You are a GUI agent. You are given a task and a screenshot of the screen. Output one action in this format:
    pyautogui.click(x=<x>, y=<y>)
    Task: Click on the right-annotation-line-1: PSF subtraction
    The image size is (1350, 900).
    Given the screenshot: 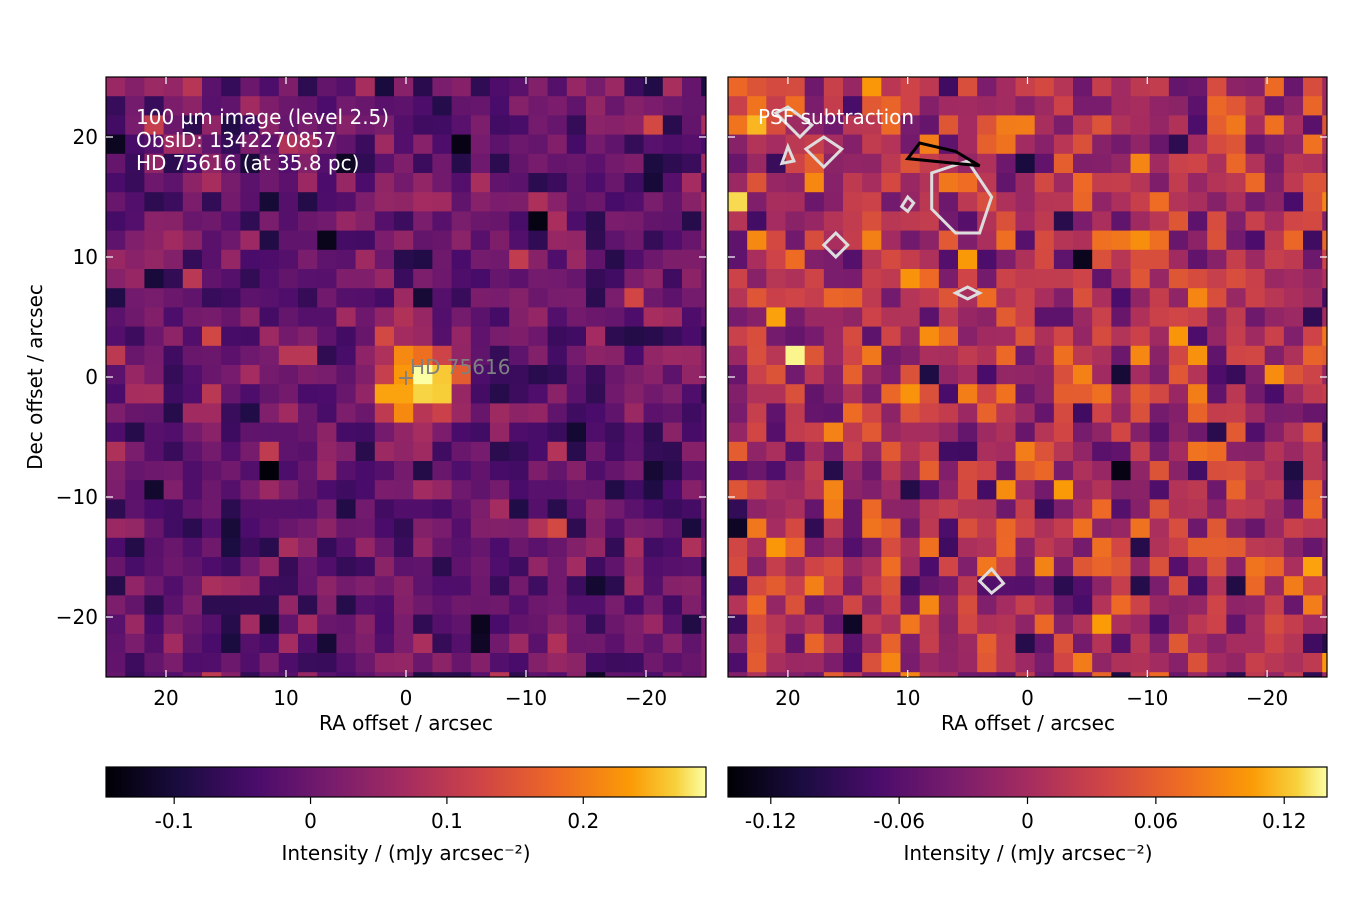 What is the action you would take?
    pyautogui.click(x=836, y=117)
    